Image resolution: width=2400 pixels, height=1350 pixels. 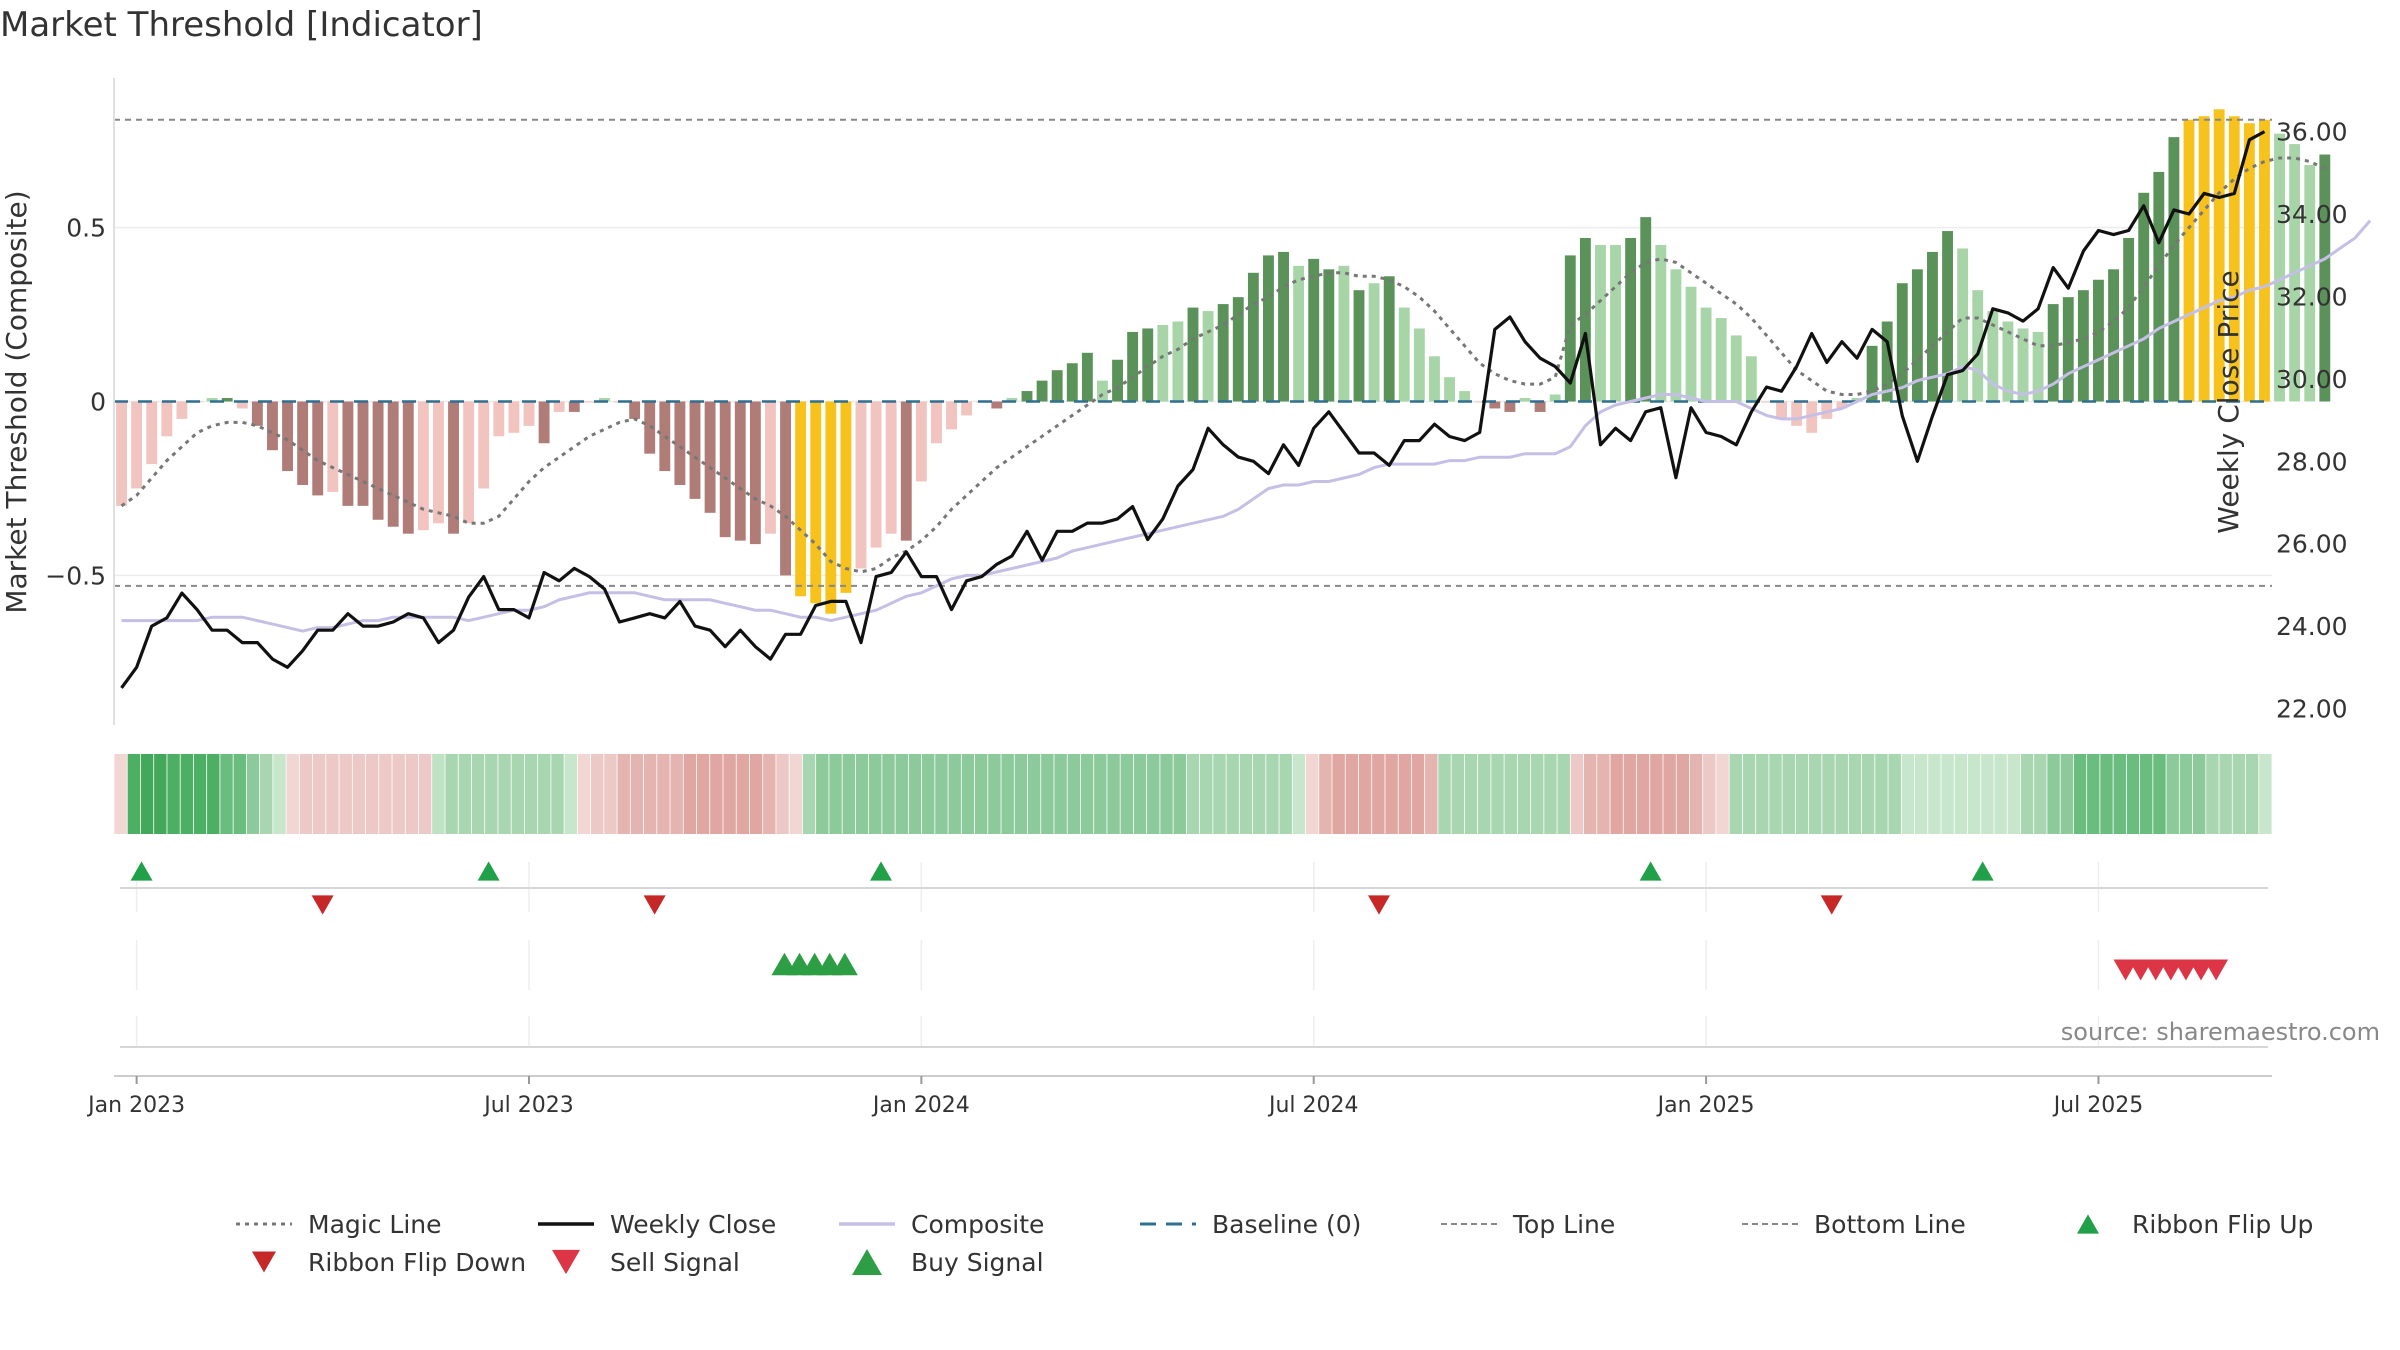 What do you see at coordinates (1313, 1105) in the screenshot?
I see `x-tick-label: Jul 2024` at bounding box center [1313, 1105].